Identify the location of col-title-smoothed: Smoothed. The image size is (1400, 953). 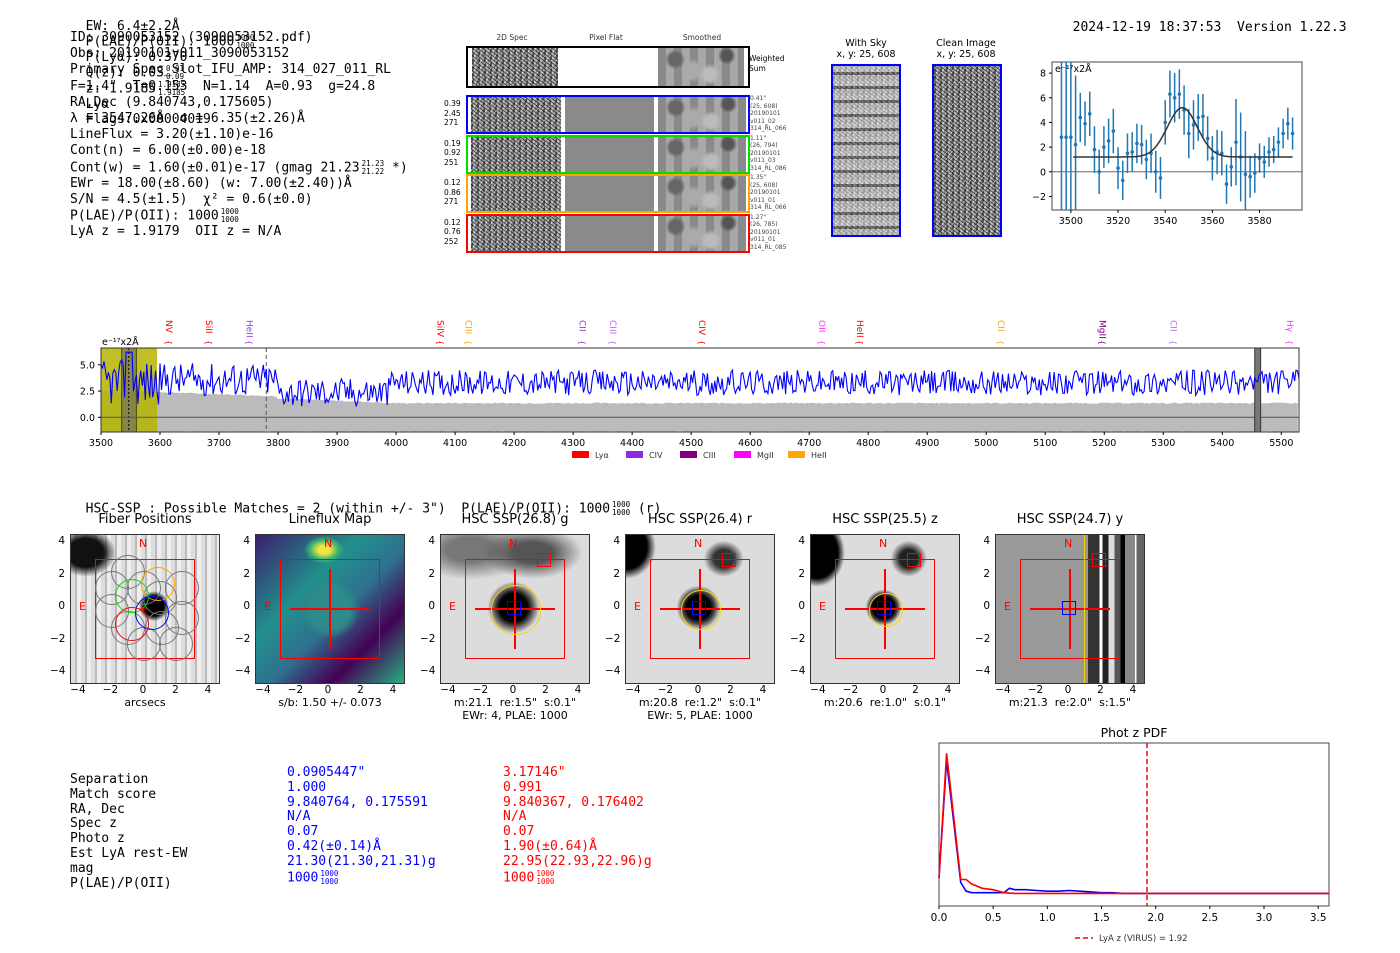
(702, 37).